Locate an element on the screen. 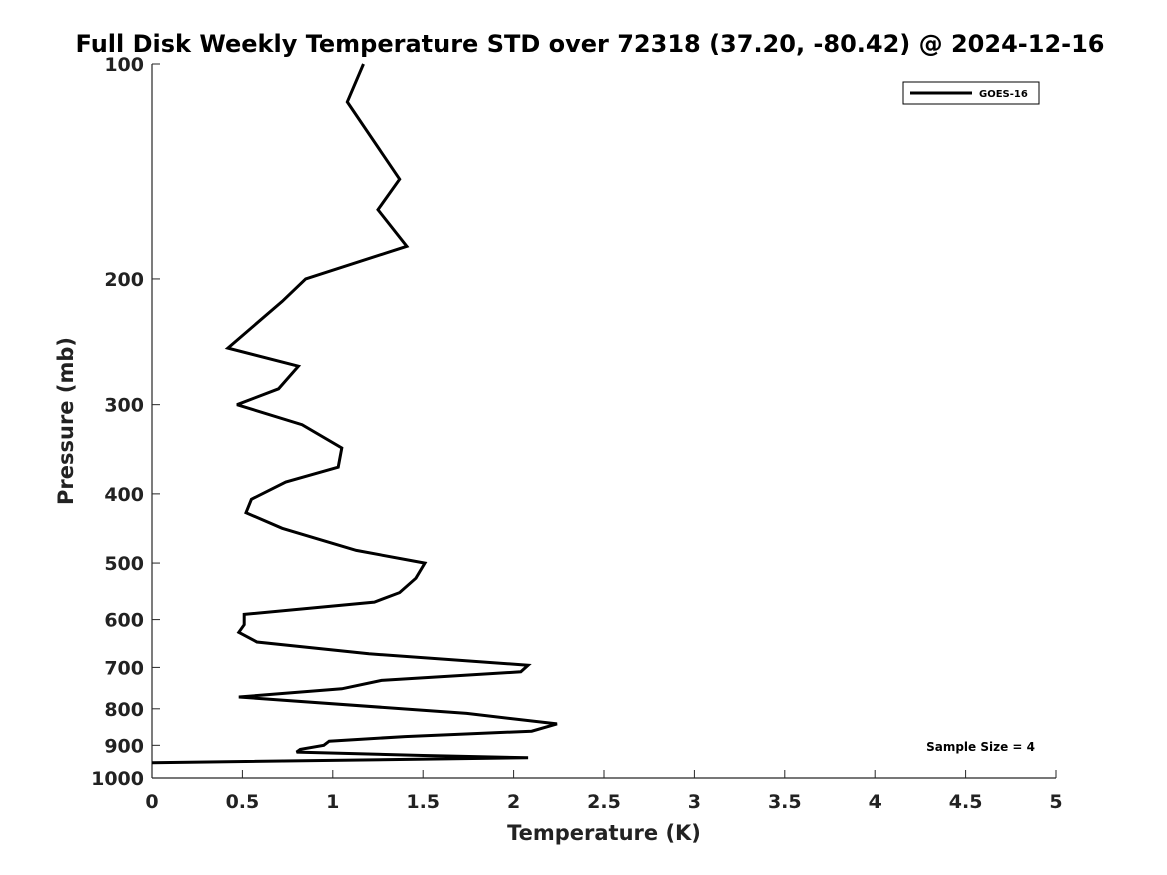 This screenshot has height=875, width=1167. sample-size-note: Sample Size = 4 is located at coordinates (980, 747).